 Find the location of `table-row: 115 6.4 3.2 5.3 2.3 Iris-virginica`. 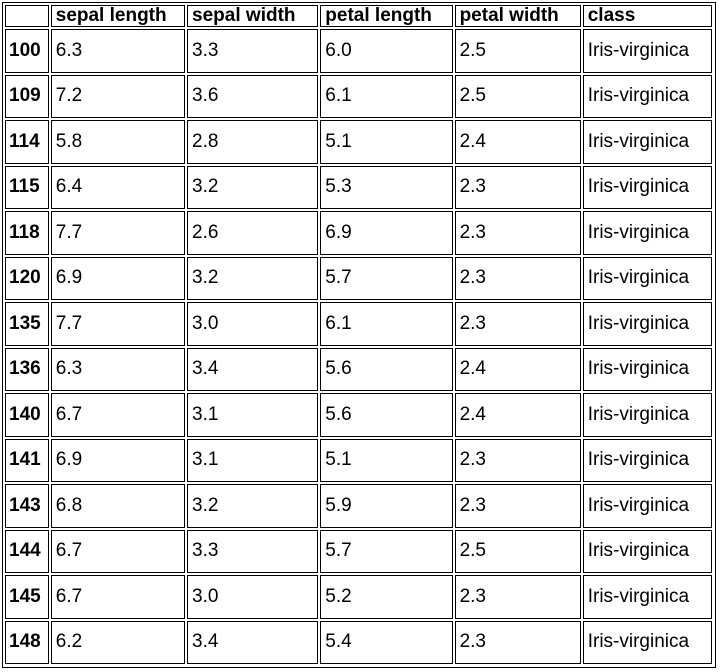

table-row: 115 6.4 3.2 5.3 2.3 Iris-virginica is located at coordinates (358, 187).